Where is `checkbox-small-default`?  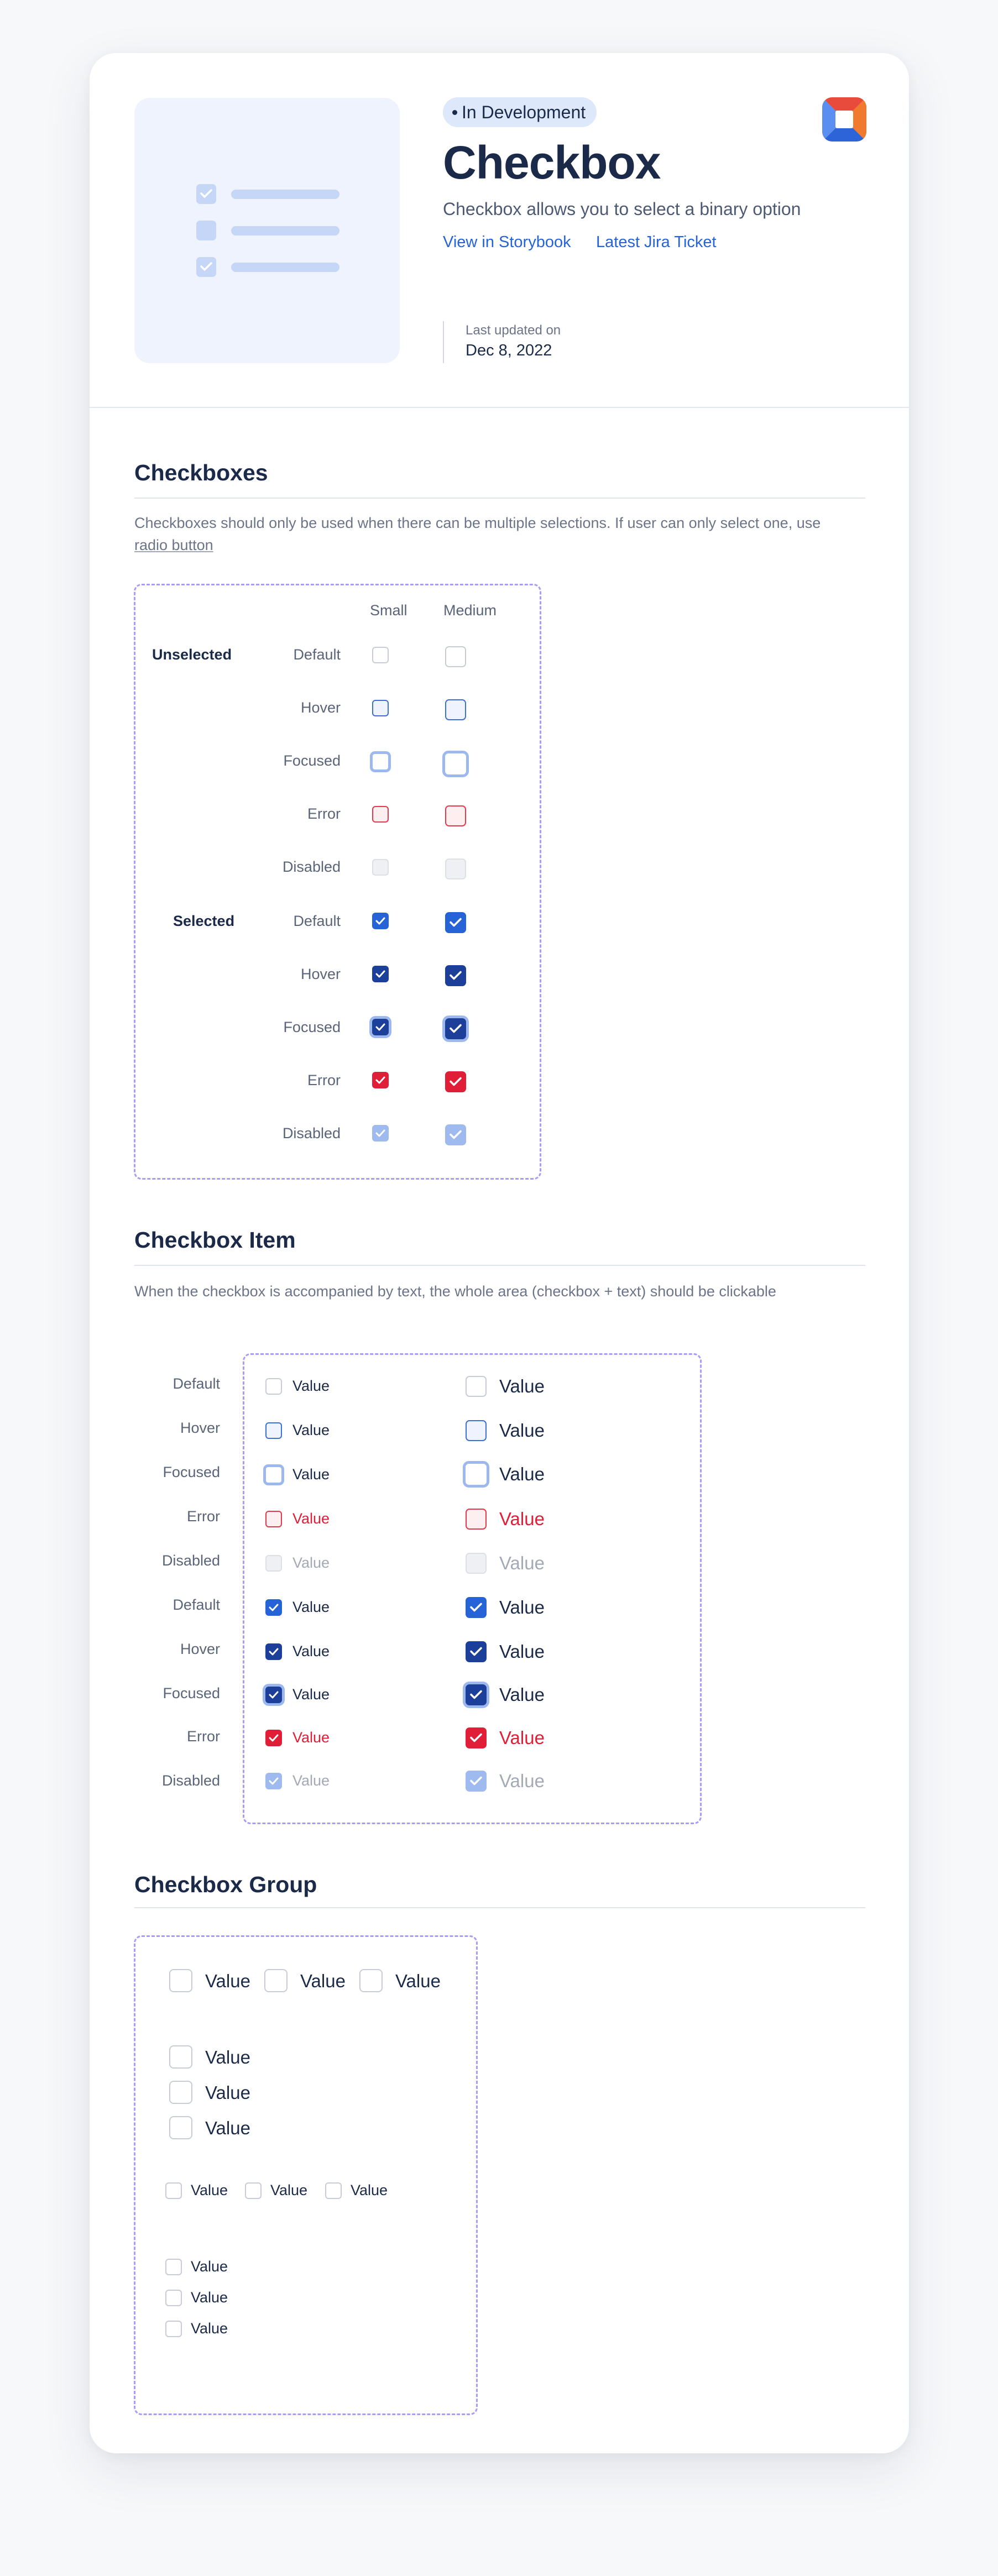 checkbox-small-default is located at coordinates (380, 655).